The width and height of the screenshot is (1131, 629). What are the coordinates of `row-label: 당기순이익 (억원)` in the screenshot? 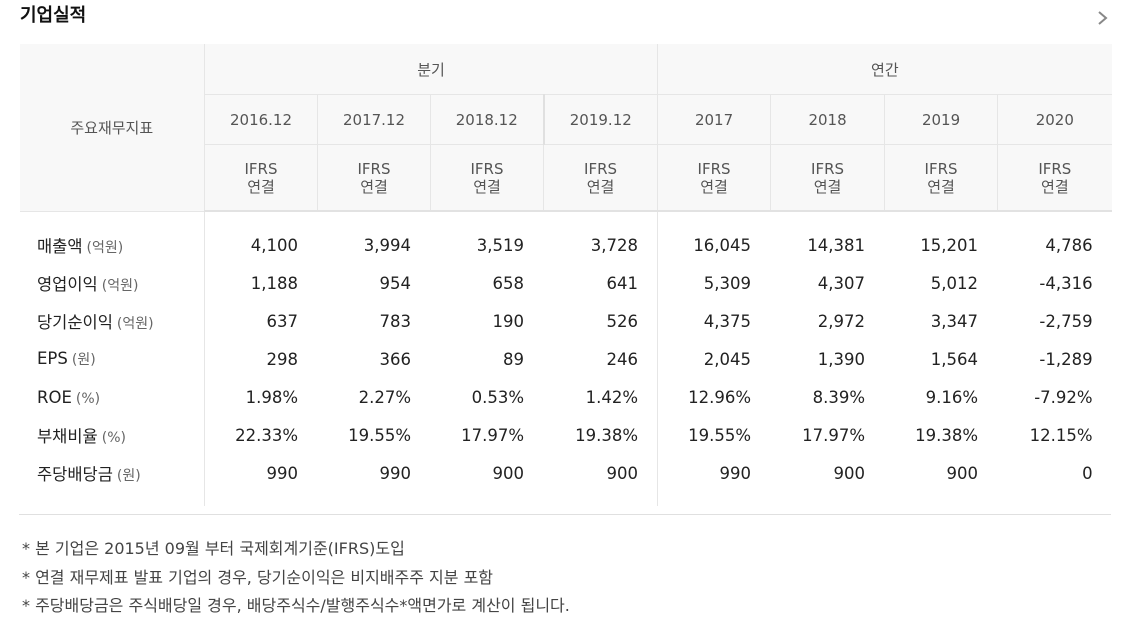 It's located at (95, 322).